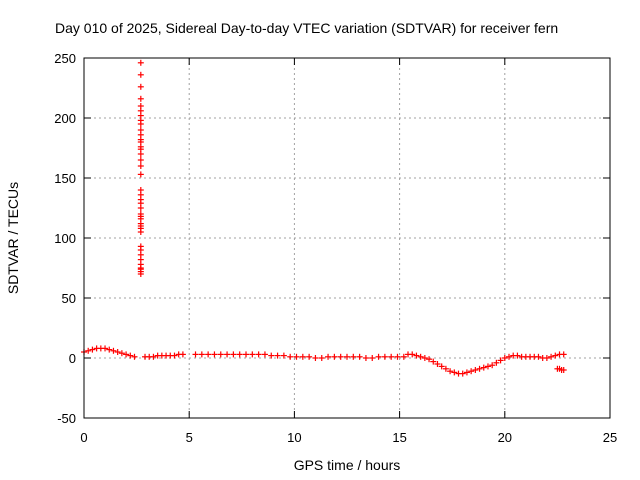  I want to click on y-tick-label: 200, so click(65, 118).